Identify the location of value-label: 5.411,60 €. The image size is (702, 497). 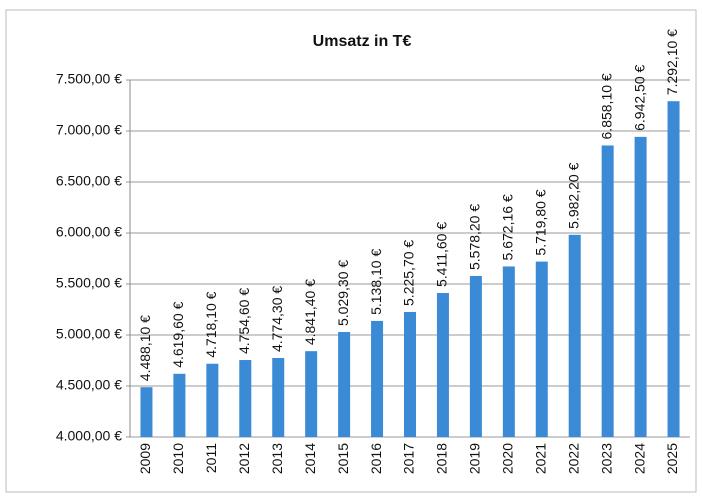
(442, 254).